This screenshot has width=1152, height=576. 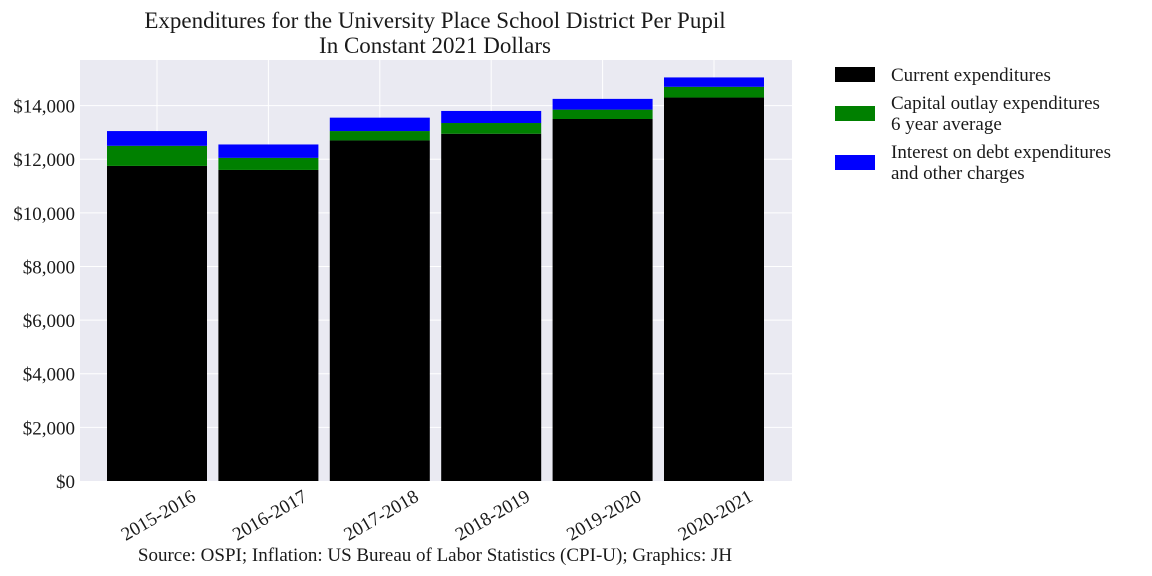 What do you see at coordinates (971, 75) in the screenshot?
I see `legend-label: Current expenditures` at bounding box center [971, 75].